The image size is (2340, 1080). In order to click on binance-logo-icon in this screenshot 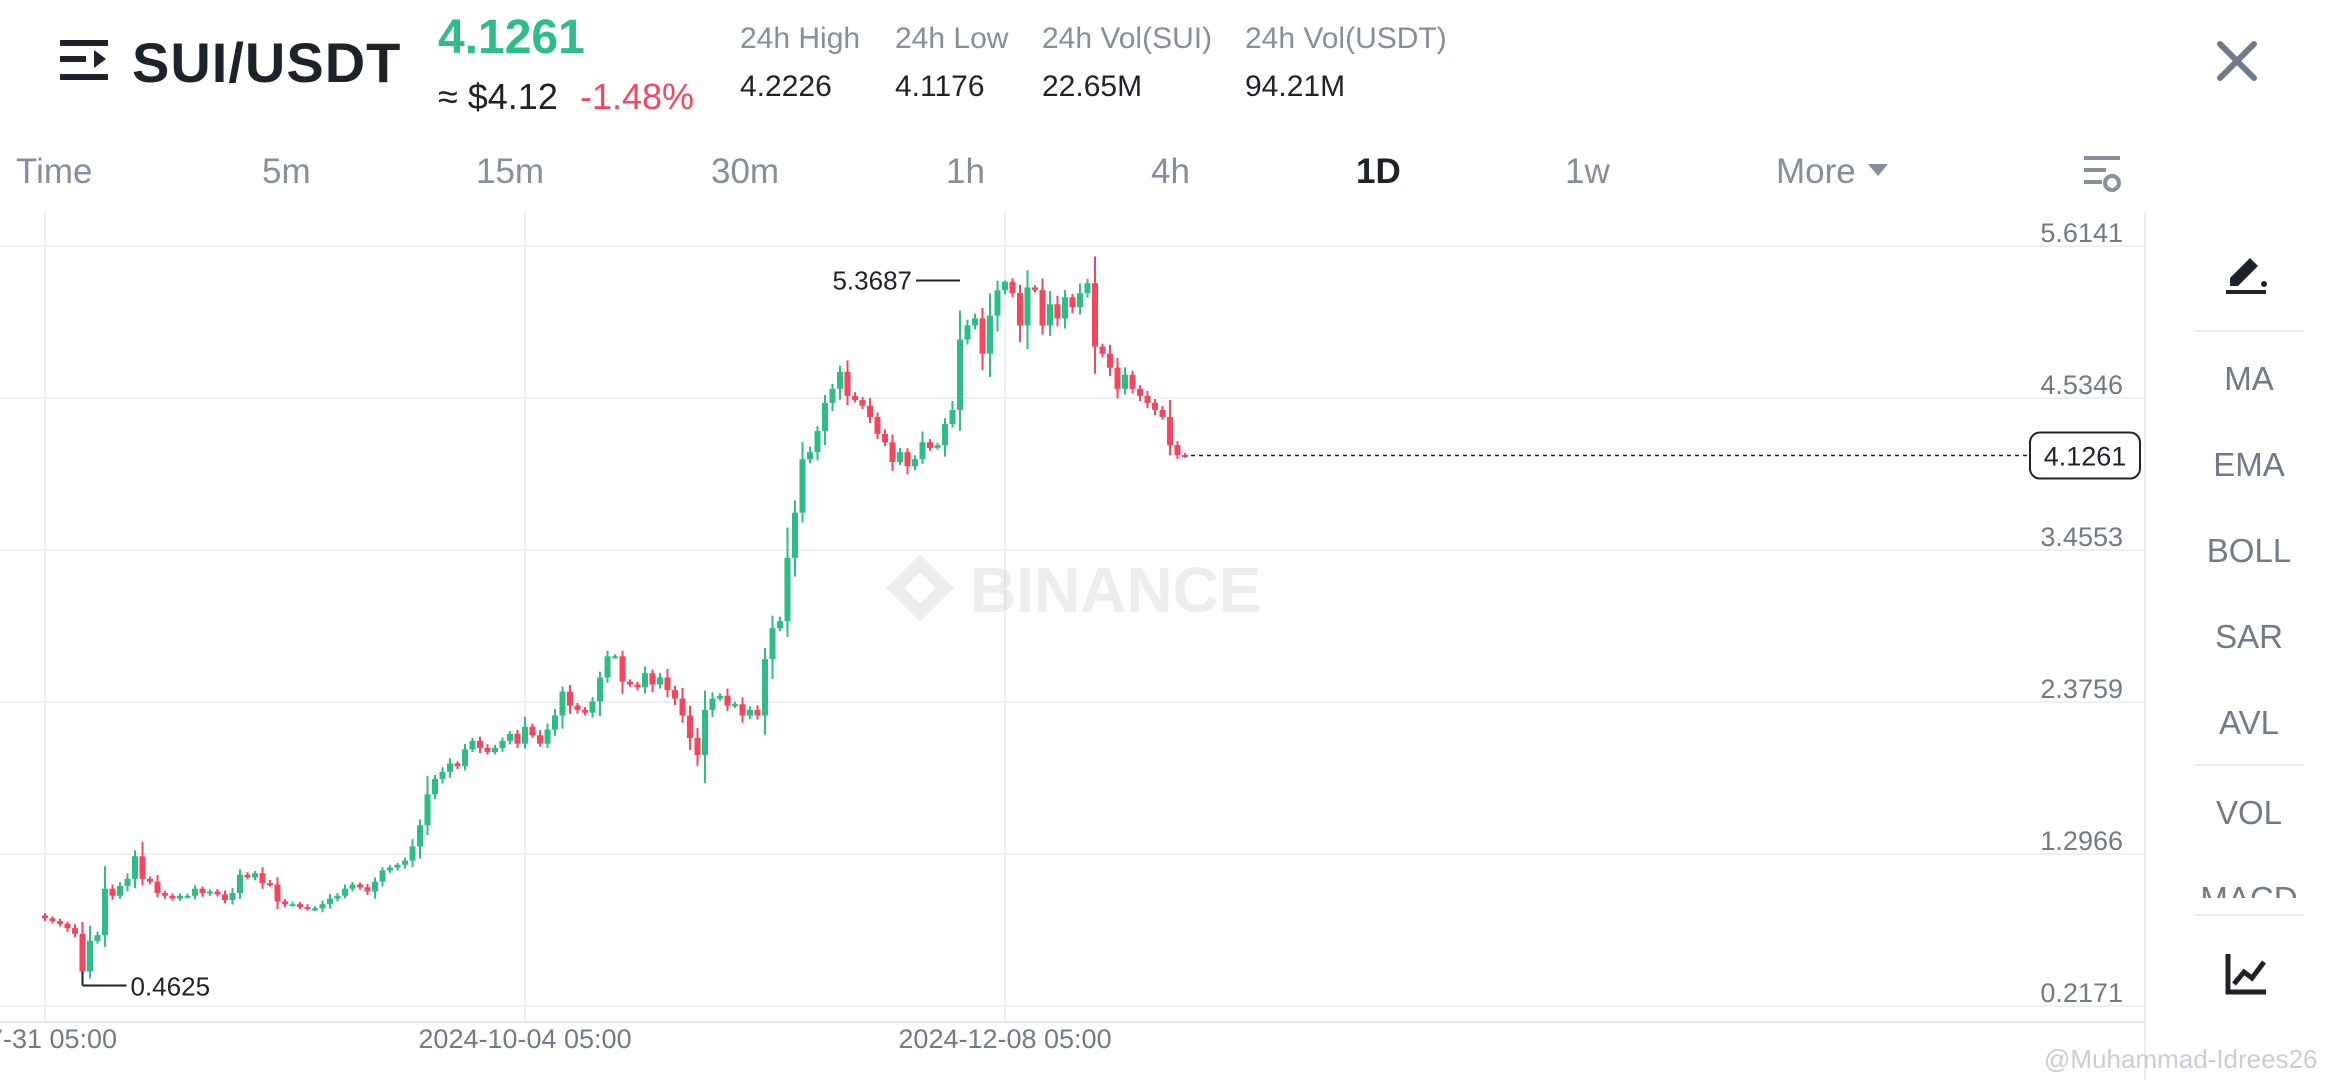, I will do `click(920, 588)`.